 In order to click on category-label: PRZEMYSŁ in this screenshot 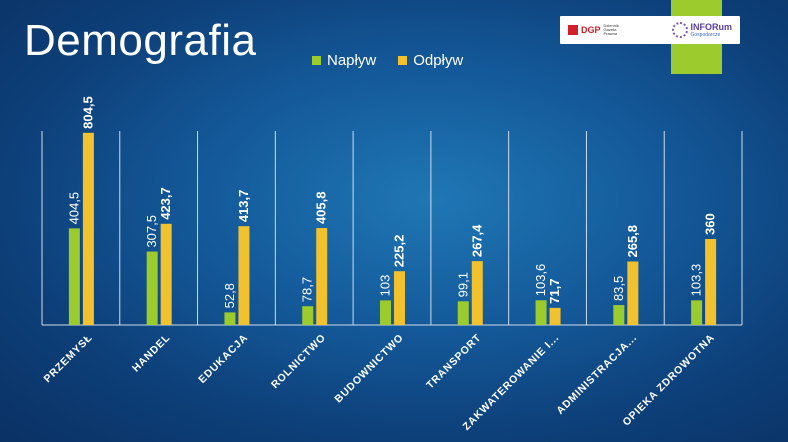, I will do `click(68, 358)`.